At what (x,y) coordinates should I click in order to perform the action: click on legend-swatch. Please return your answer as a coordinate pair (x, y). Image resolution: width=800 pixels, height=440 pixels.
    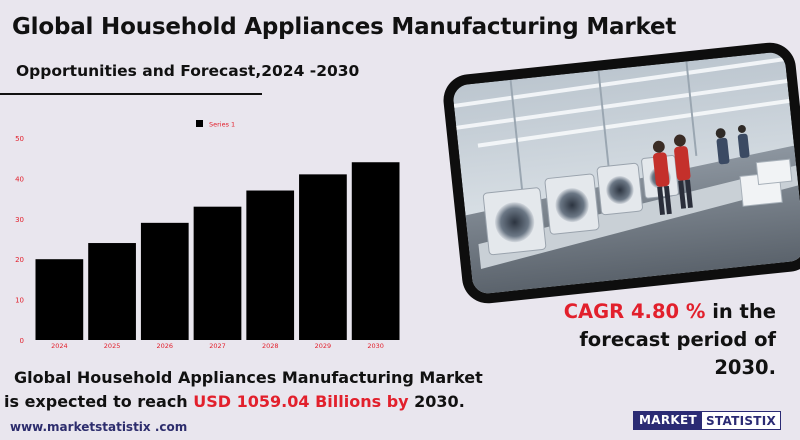
    Looking at the image, I should click on (199, 123).